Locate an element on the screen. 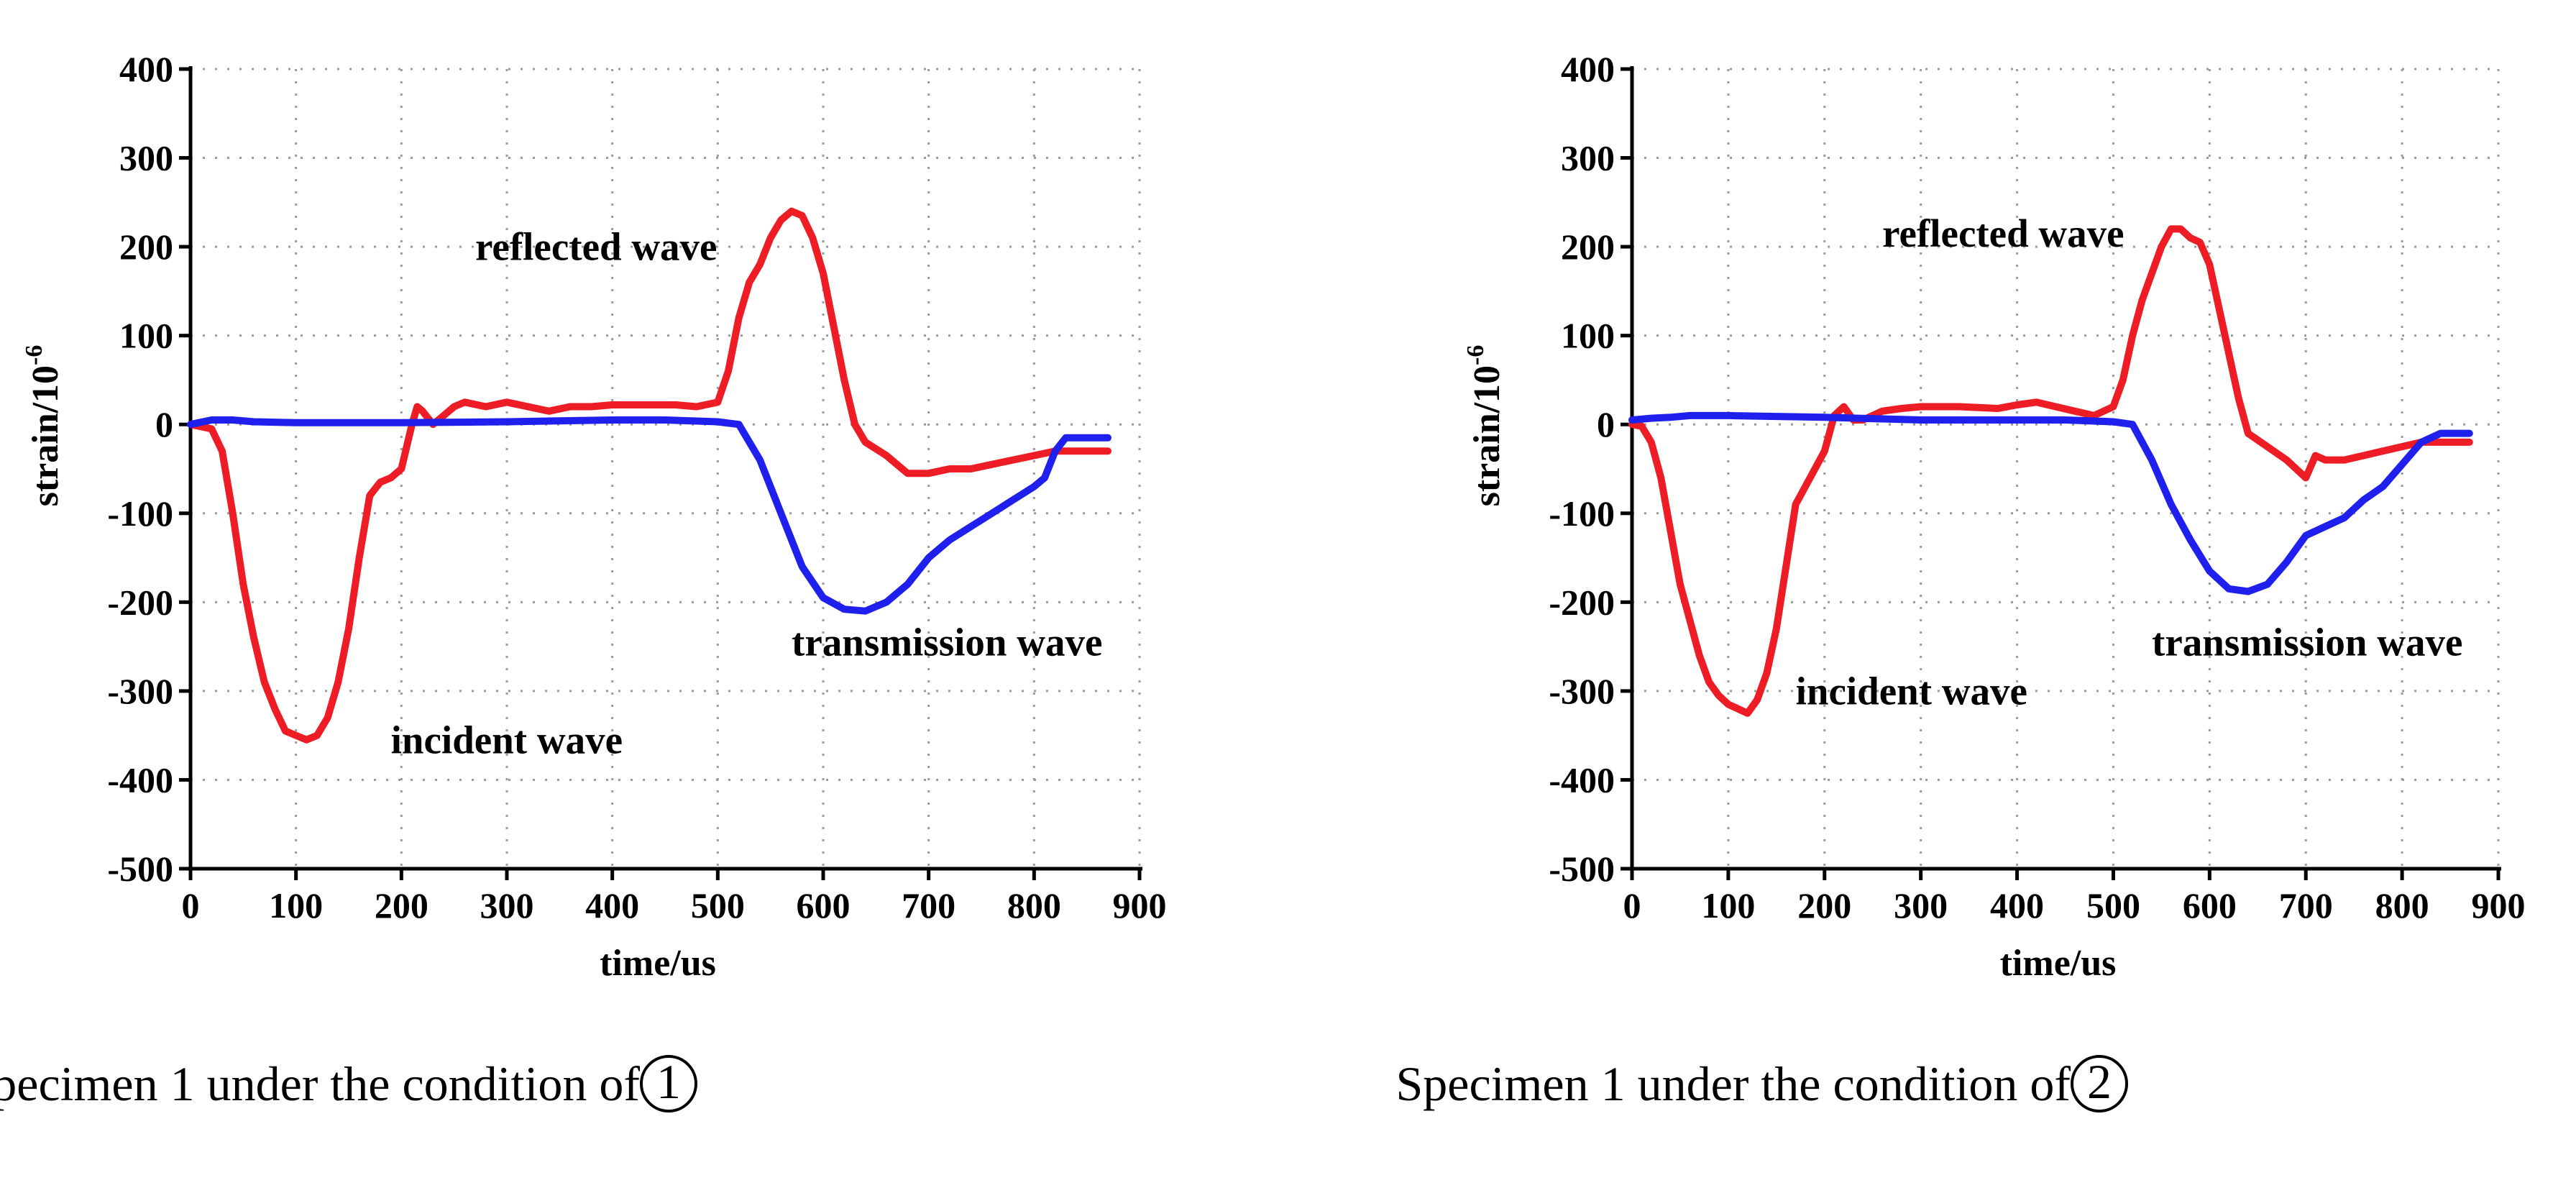  condition-mark: 1 is located at coordinates (668, 1081).